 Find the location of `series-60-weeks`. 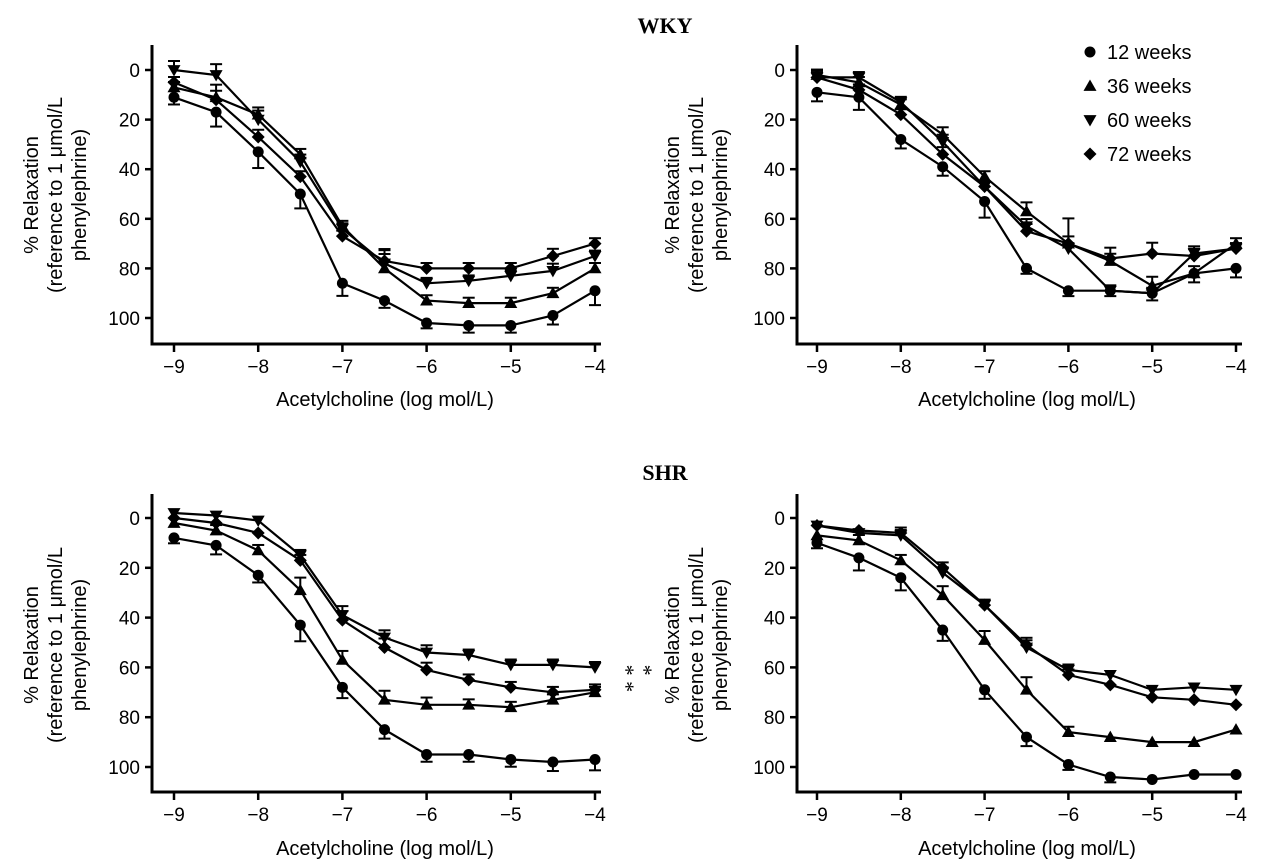

series-60-weeks is located at coordinates (1026, 608).